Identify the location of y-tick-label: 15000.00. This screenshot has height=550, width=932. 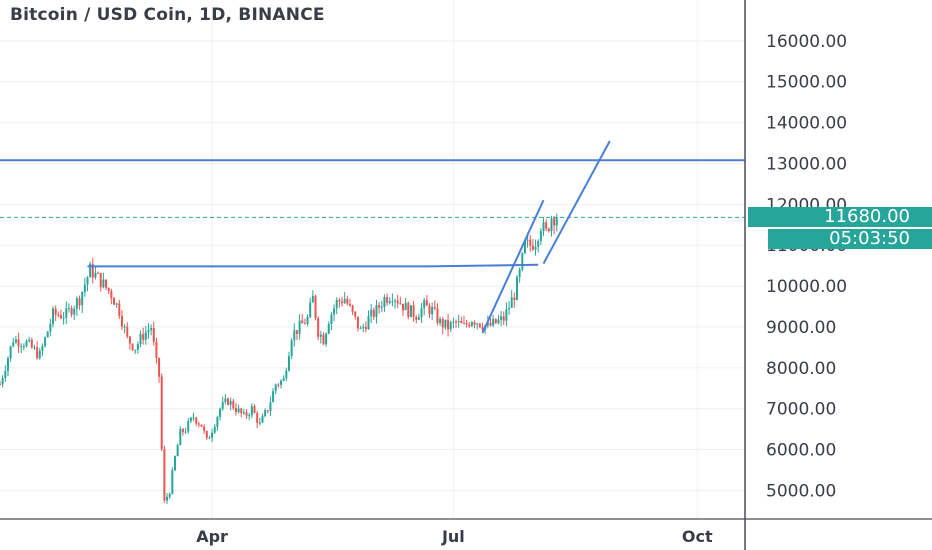
(806, 83).